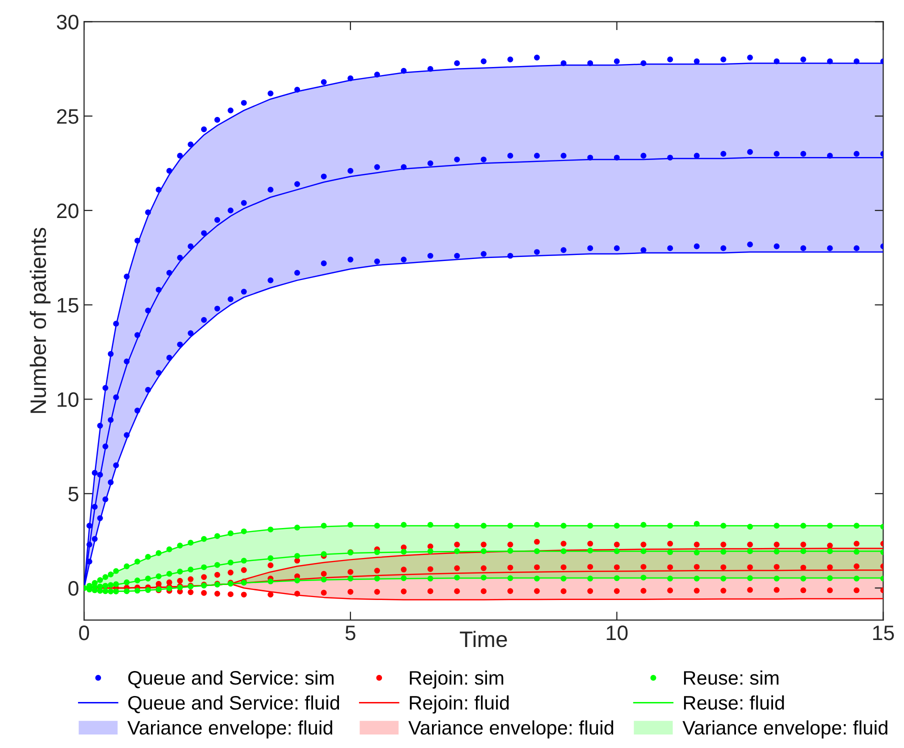 This screenshot has height=748, width=904. What do you see at coordinates (73, 588) in the screenshot?
I see `y-tick-label: 0` at bounding box center [73, 588].